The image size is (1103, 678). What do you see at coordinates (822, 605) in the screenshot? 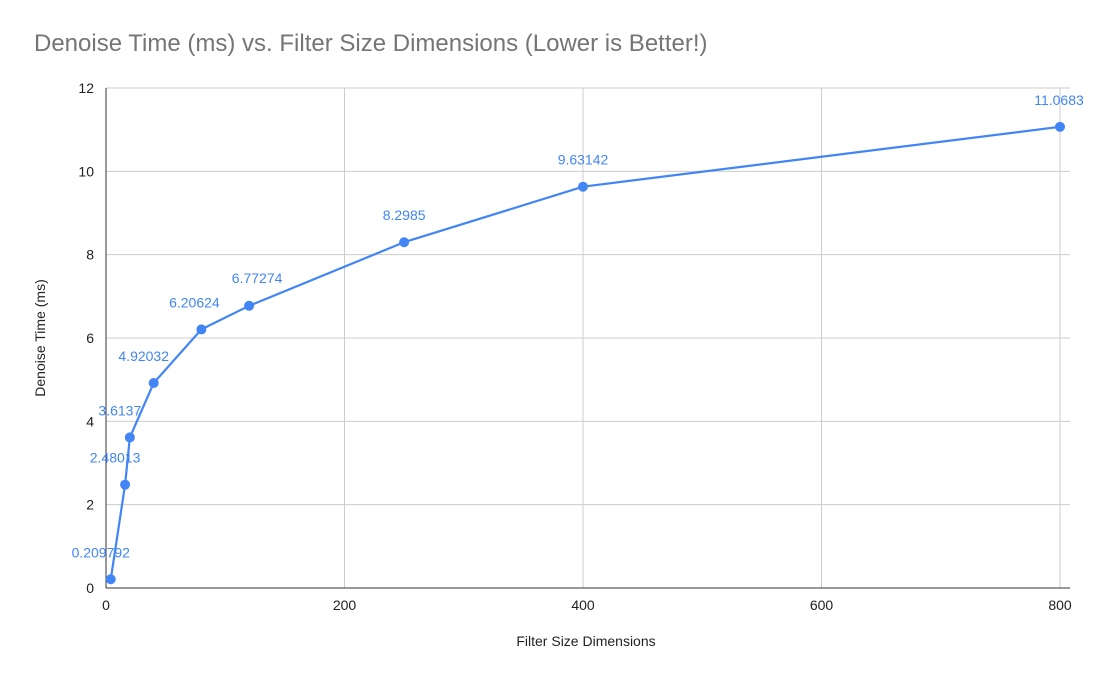
I see `x-tick-label: 600` at bounding box center [822, 605].